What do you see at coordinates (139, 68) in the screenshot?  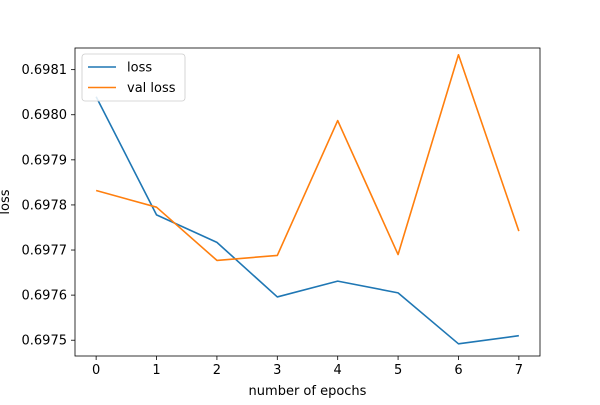 I see `legend-label: loss` at bounding box center [139, 68].